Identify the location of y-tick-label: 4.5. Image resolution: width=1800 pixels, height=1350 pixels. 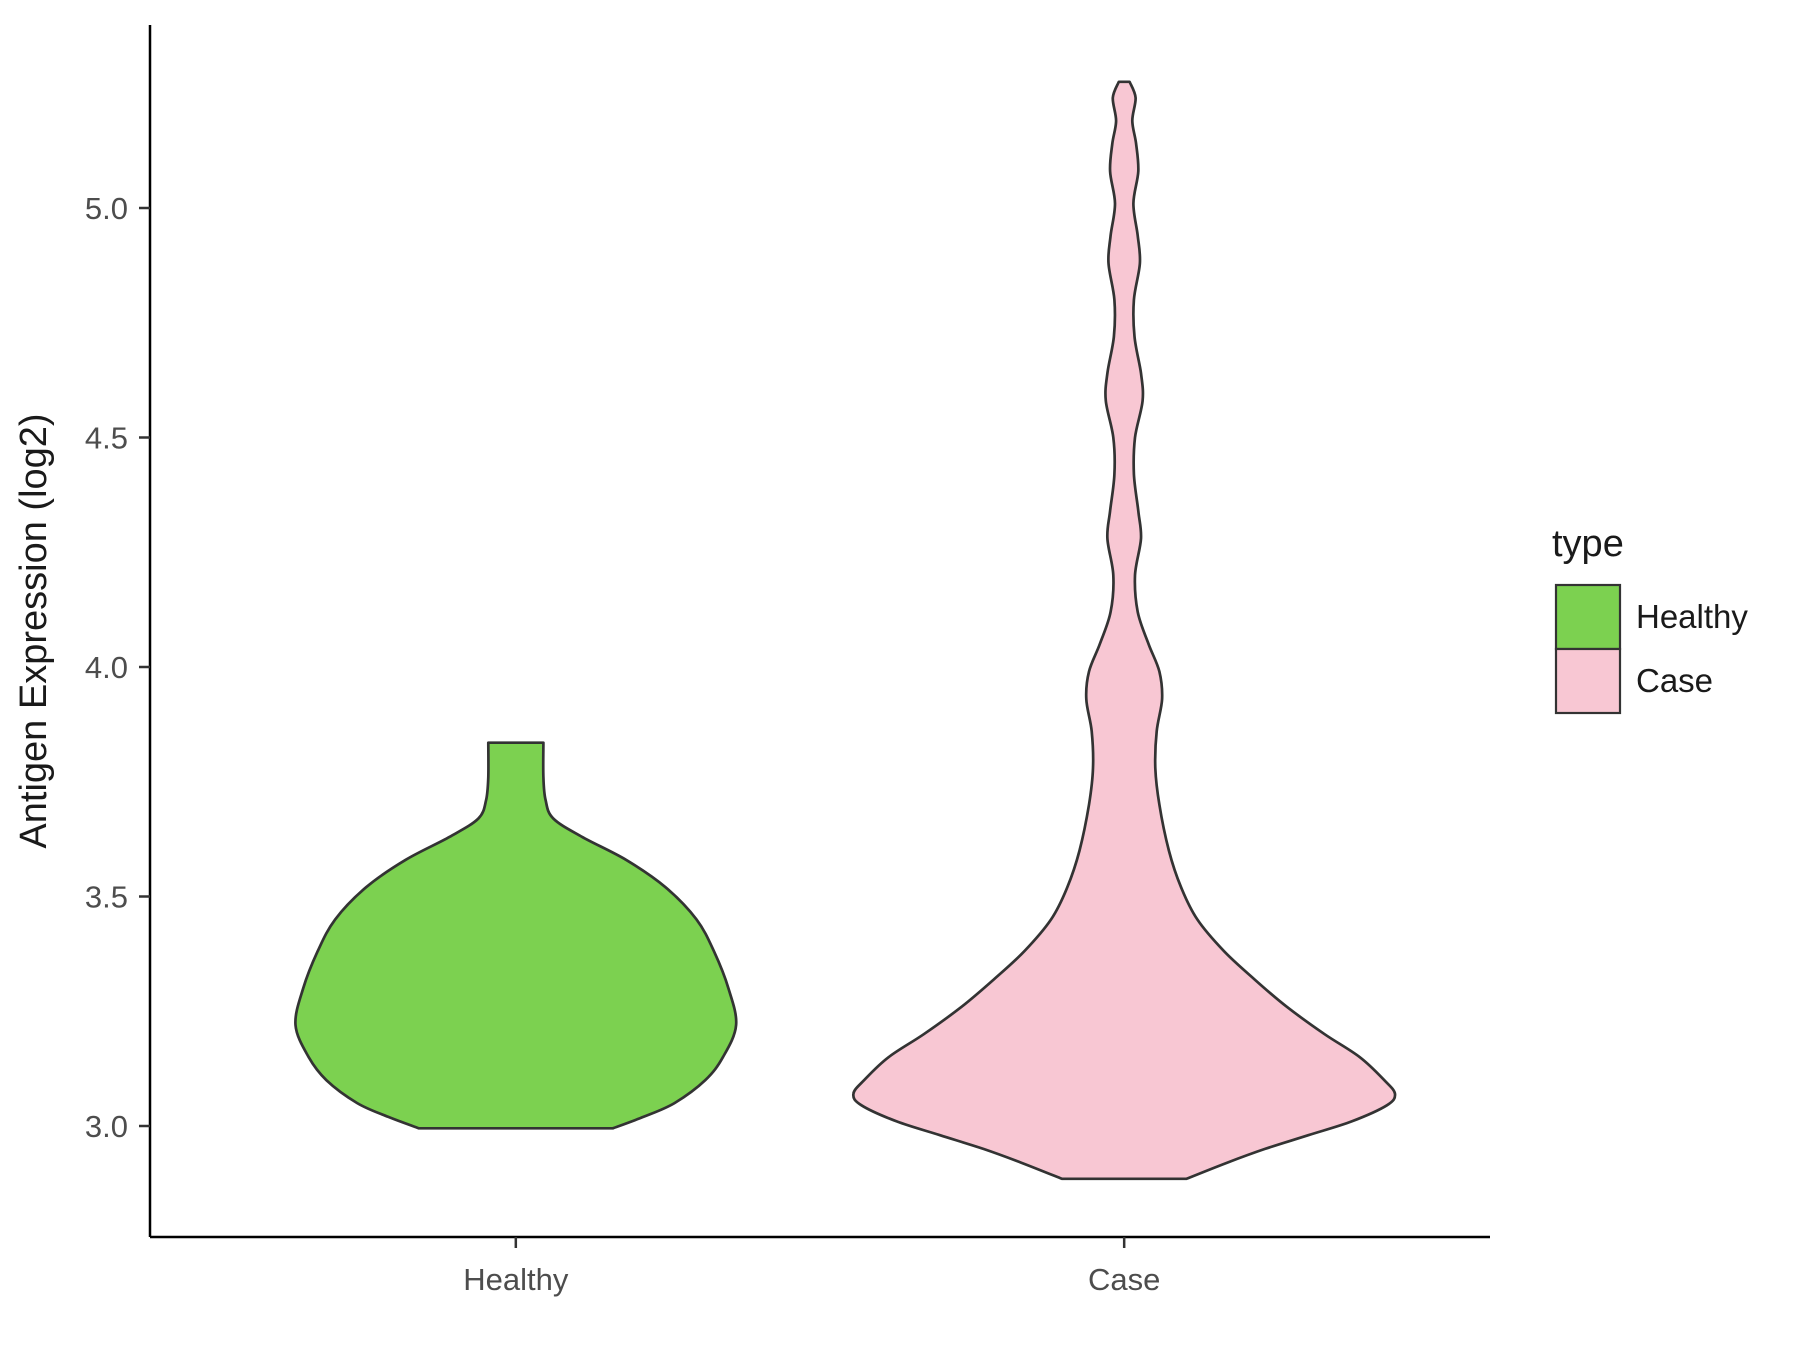
(106, 438).